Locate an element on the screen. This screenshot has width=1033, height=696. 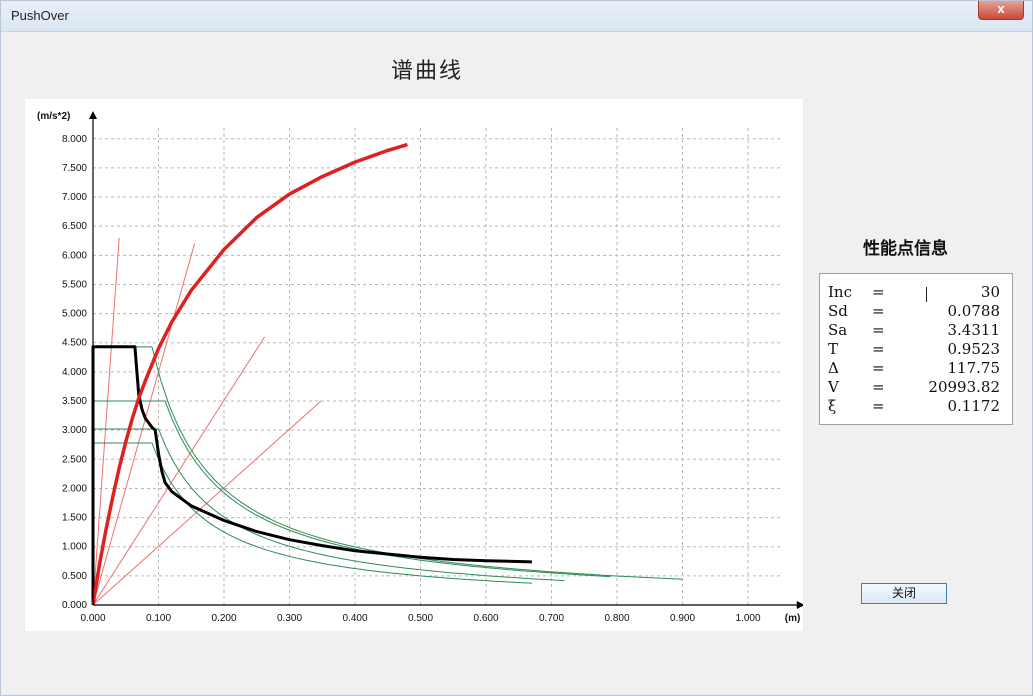
x-tick-label: 1.000 is located at coordinates (747, 618).